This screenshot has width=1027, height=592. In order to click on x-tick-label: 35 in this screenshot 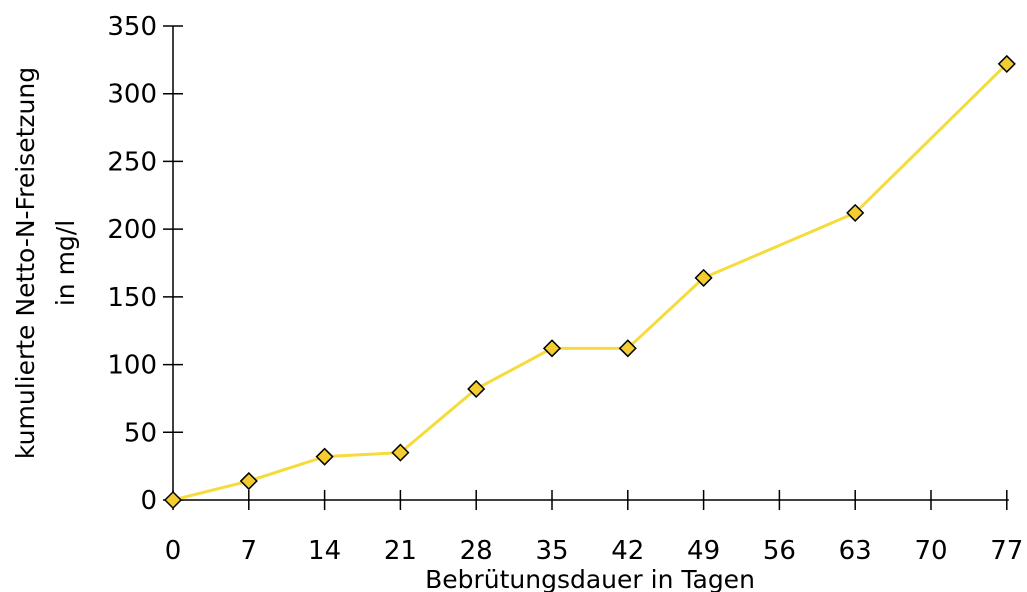, I will do `click(551, 551)`.